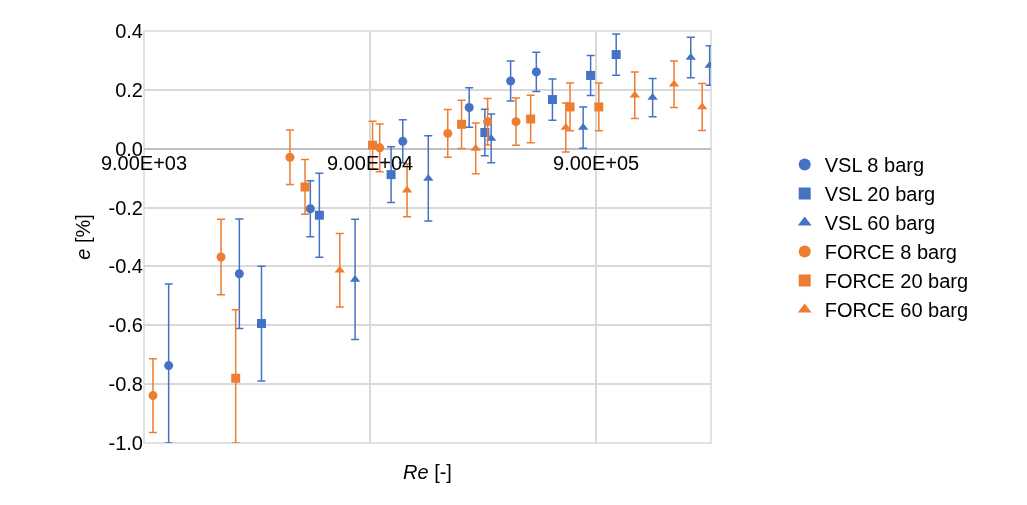  What do you see at coordinates (125, 443) in the screenshot?
I see `y-tick-label: -1.0` at bounding box center [125, 443].